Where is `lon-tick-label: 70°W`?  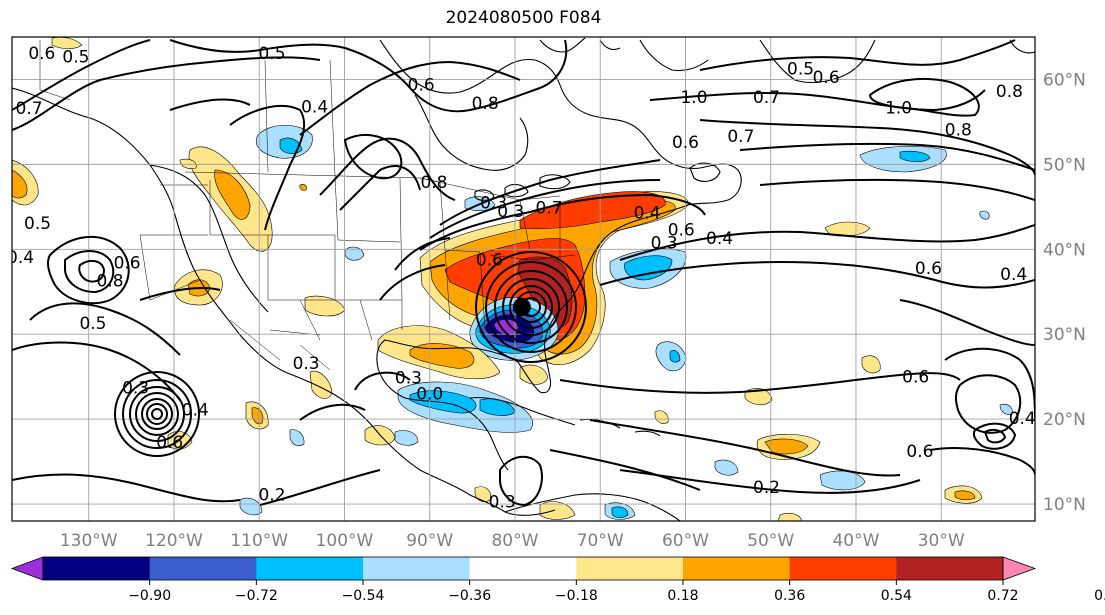
lon-tick-label: 70°W is located at coordinates (600, 541).